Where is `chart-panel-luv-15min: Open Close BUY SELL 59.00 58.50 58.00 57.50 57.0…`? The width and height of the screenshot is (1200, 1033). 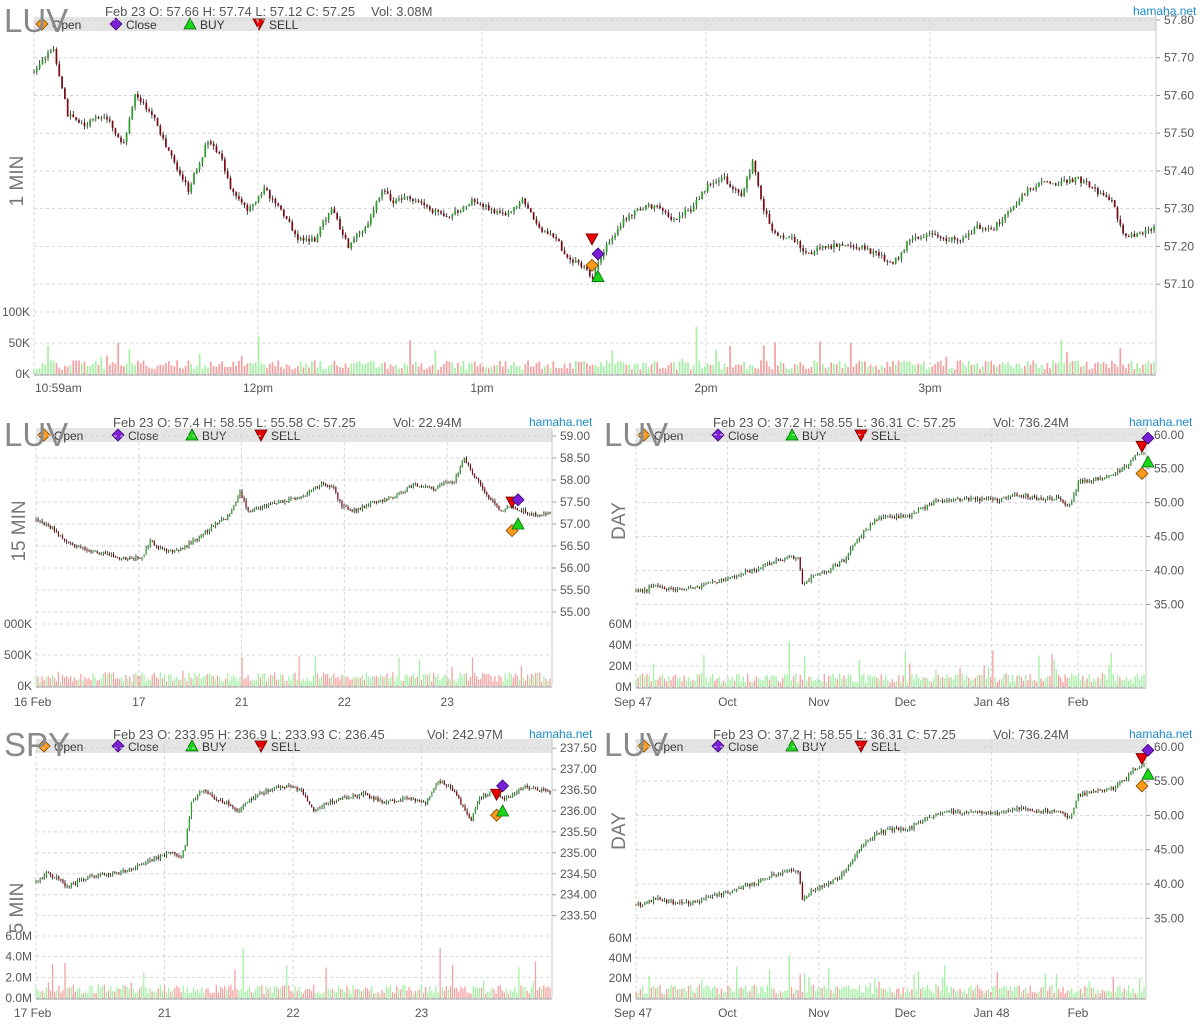
chart-panel-luv-15min: Open Close BUY SELL 59.00 58.50 58.00 57.50 57.0… is located at coordinates (300, 560).